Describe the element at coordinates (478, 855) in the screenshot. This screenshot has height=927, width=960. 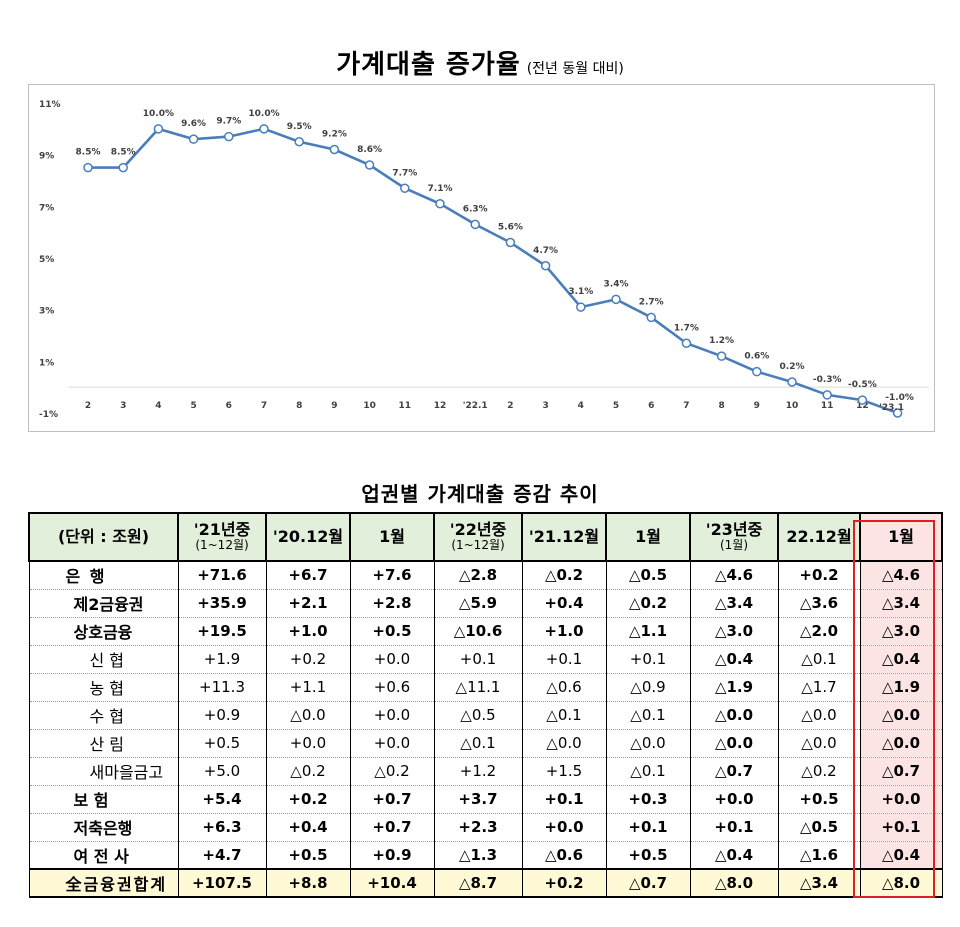
I see `table-cell: △1.3` at that location.